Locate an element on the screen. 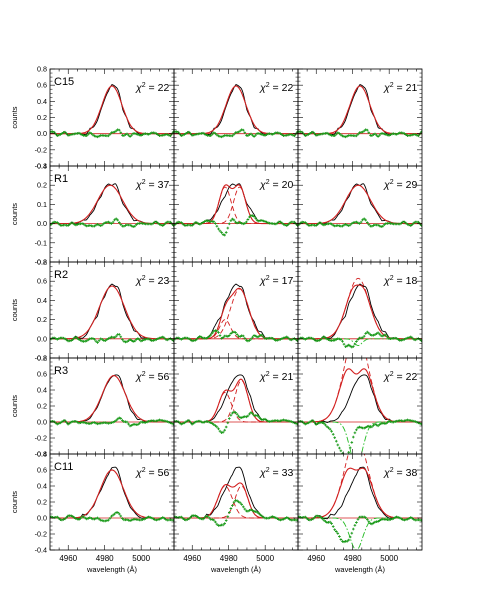 This screenshot has height=606, width=491. data-spectrum-line is located at coordinates (360, 312).